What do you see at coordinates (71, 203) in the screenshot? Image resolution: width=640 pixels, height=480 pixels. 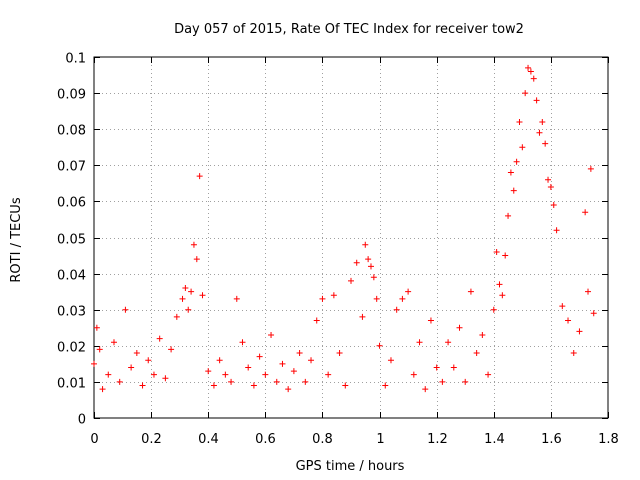 I see `y-tick-label: 0.06` at bounding box center [71, 203].